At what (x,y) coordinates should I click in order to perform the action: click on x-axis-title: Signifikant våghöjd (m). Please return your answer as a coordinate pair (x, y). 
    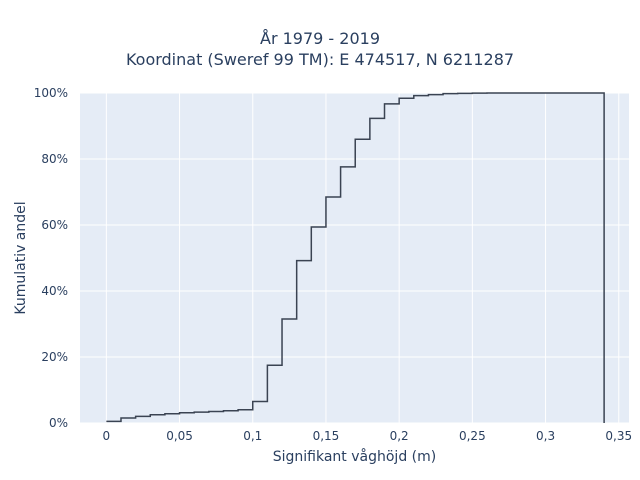
    Looking at the image, I should click on (354, 456).